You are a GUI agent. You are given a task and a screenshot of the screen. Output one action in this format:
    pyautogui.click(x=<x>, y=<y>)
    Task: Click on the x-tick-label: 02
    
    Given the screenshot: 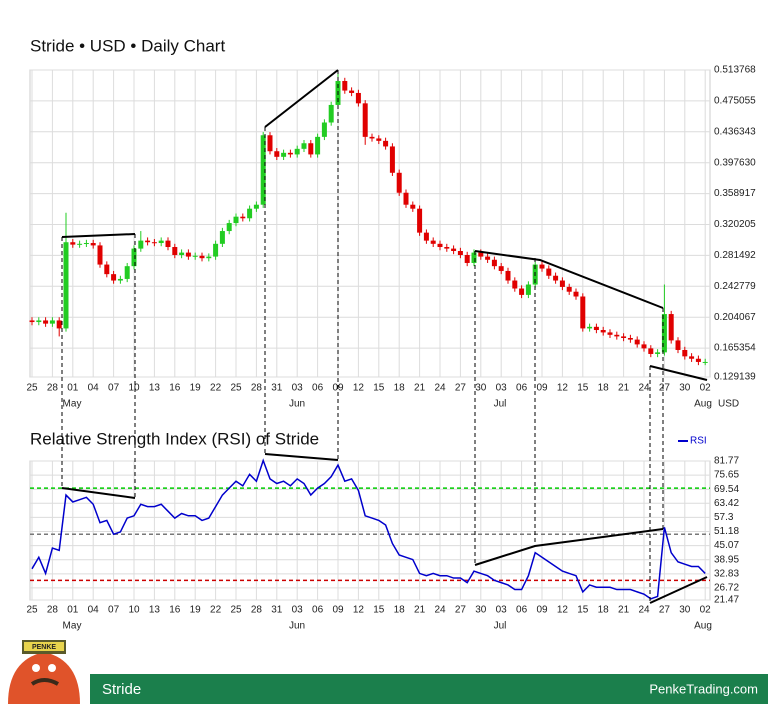 What is the action you would take?
    pyautogui.click(x=706, y=610)
    